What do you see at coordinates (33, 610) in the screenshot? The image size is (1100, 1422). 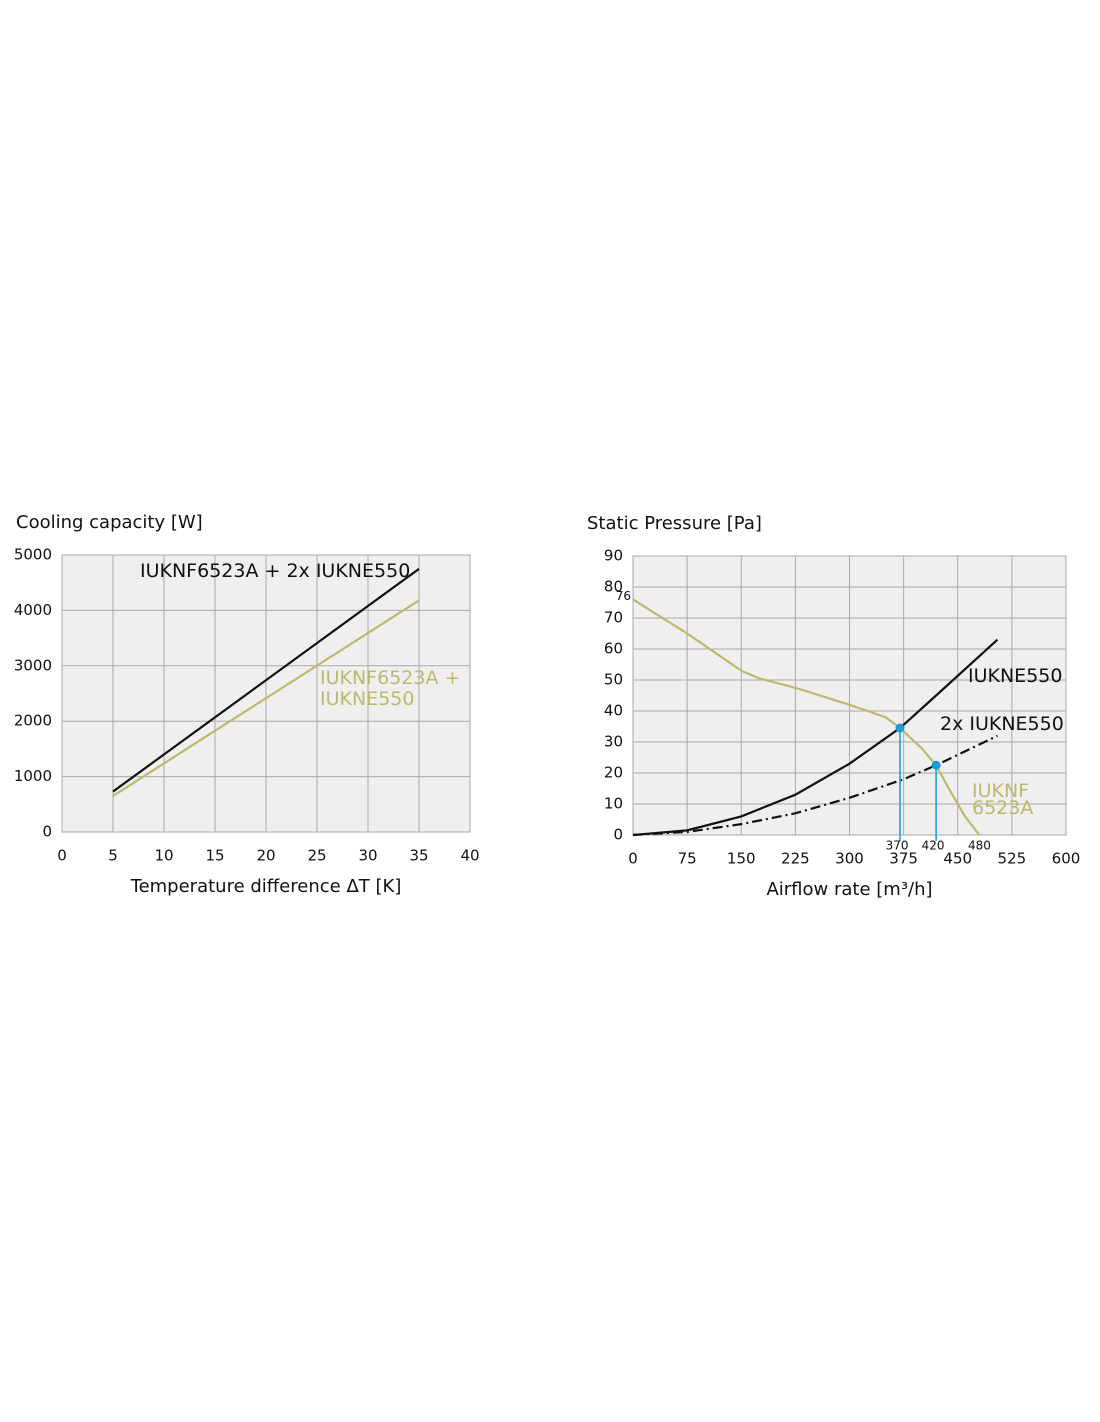 I see `y-tick-label: 4000` at bounding box center [33, 610].